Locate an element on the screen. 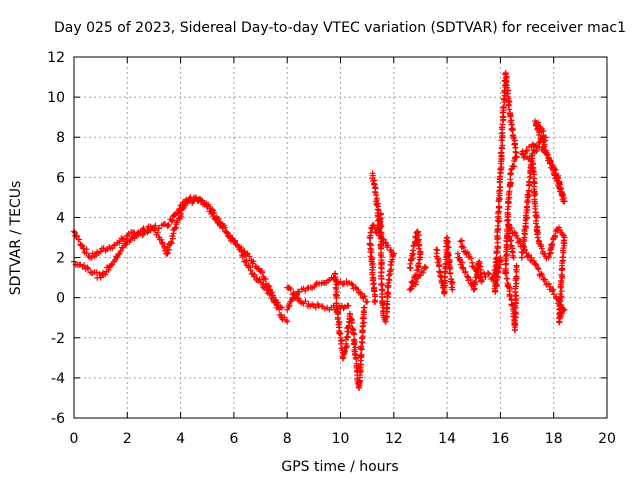 Image resolution: width=640 pixels, height=480 pixels. x-tick-label: 12 is located at coordinates (394, 439).